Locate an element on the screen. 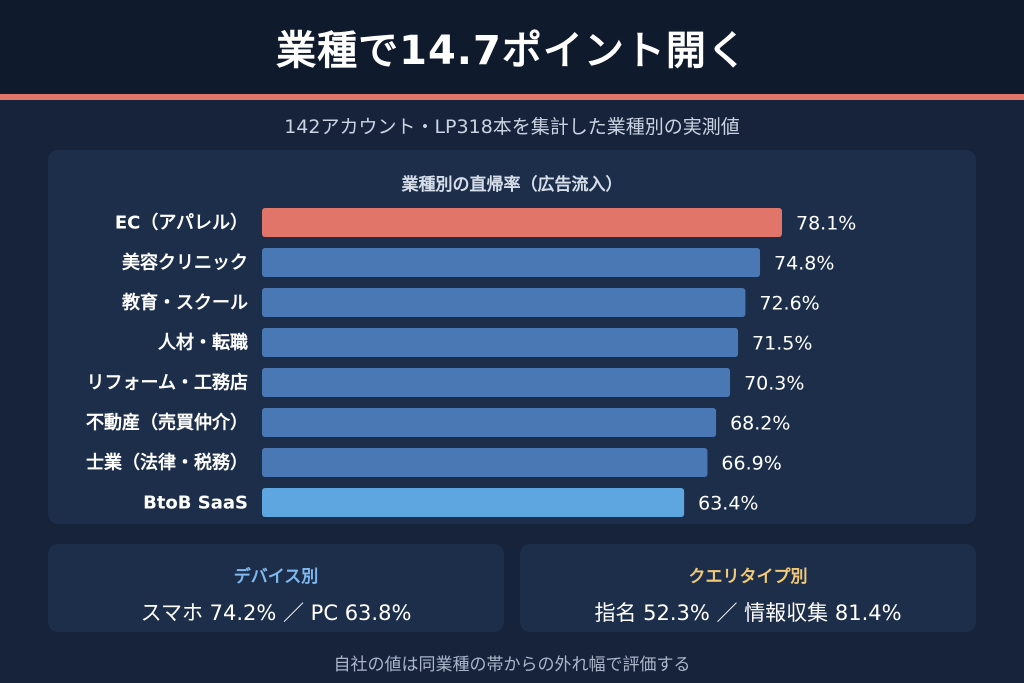 This screenshot has width=1024, height=683. category-label: 士業（法律・税務） is located at coordinates (167, 463).